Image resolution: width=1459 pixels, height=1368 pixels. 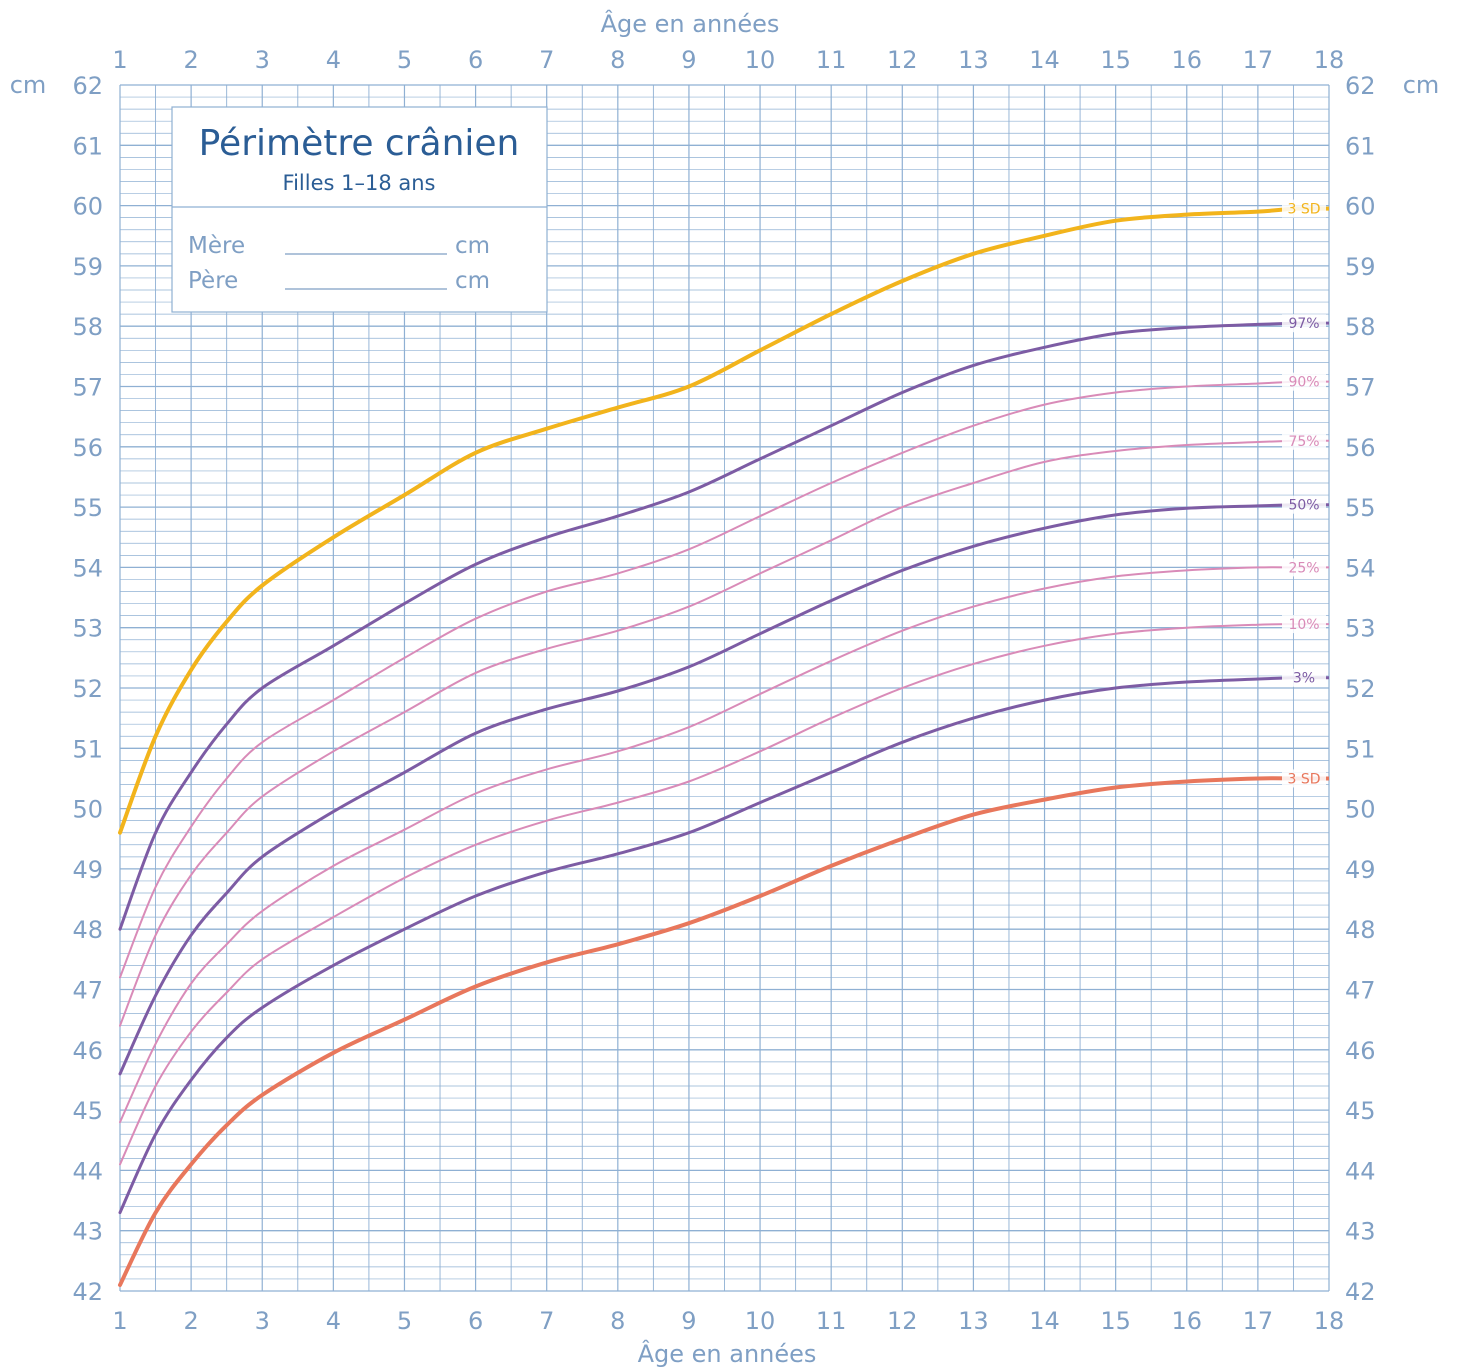 What do you see at coordinates (262, 1321) in the screenshot?
I see `x-tick-label-bottom: 3` at bounding box center [262, 1321].